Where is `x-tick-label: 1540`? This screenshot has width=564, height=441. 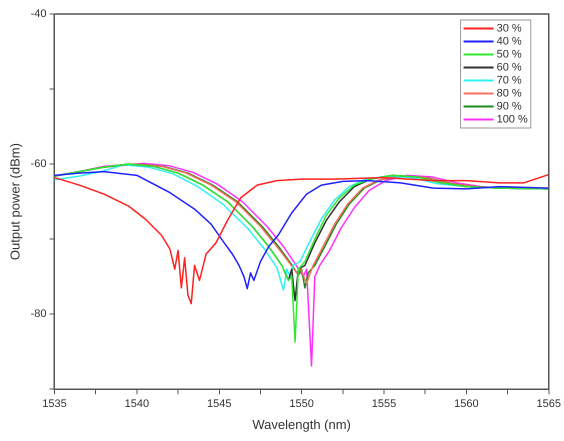
x-tick-label: 1540 is located at coordinates (137, 404).